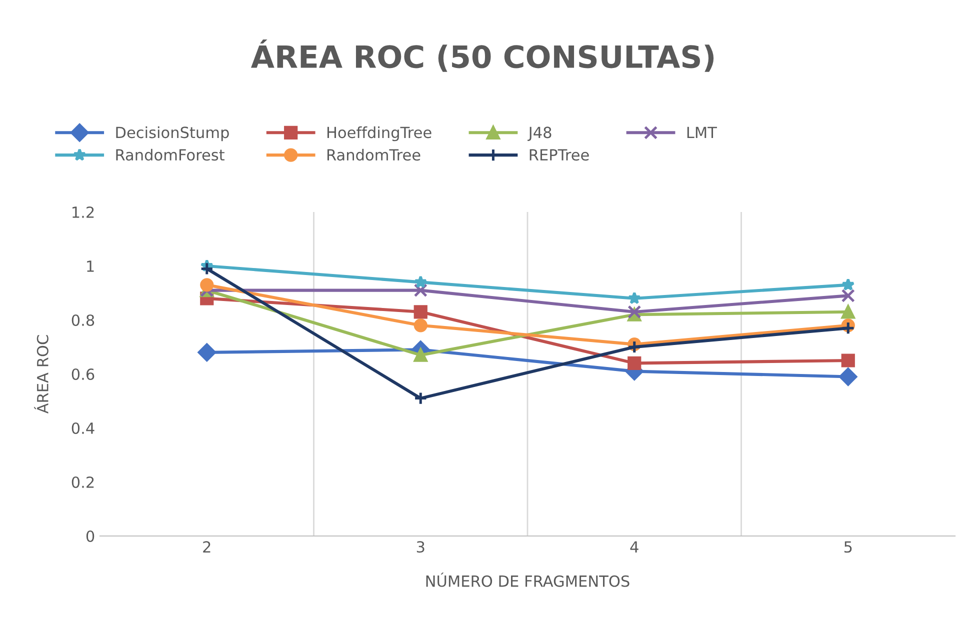 The height and width of the screenshot is (641, 967). I want to click on x-tick-label: 2, so click(206, 546).